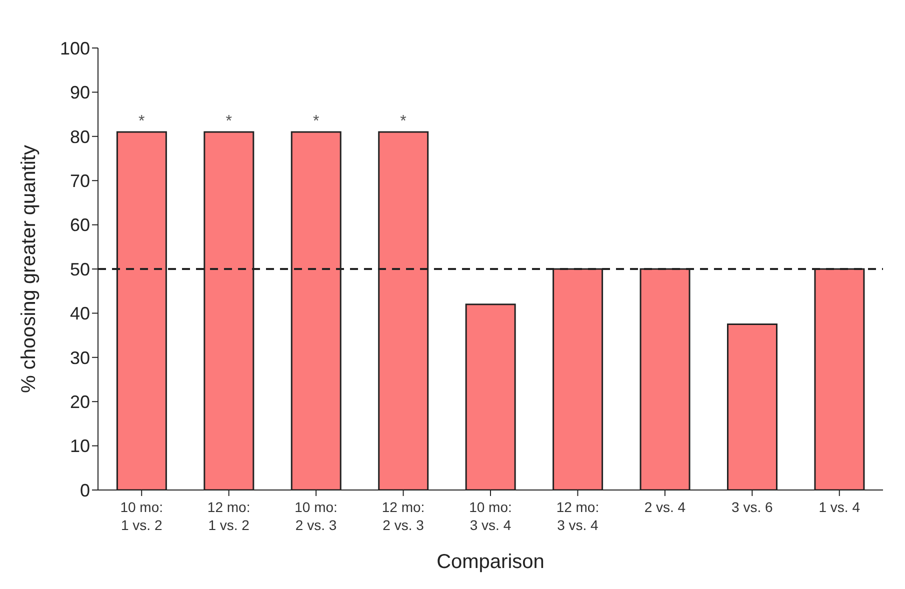 This screenshot has height=589, width=905. Describe the element at coordinates (316, 516) in the screenshot. I see `x-tick-label: 10 mo: 2 vs. 3` at that location.